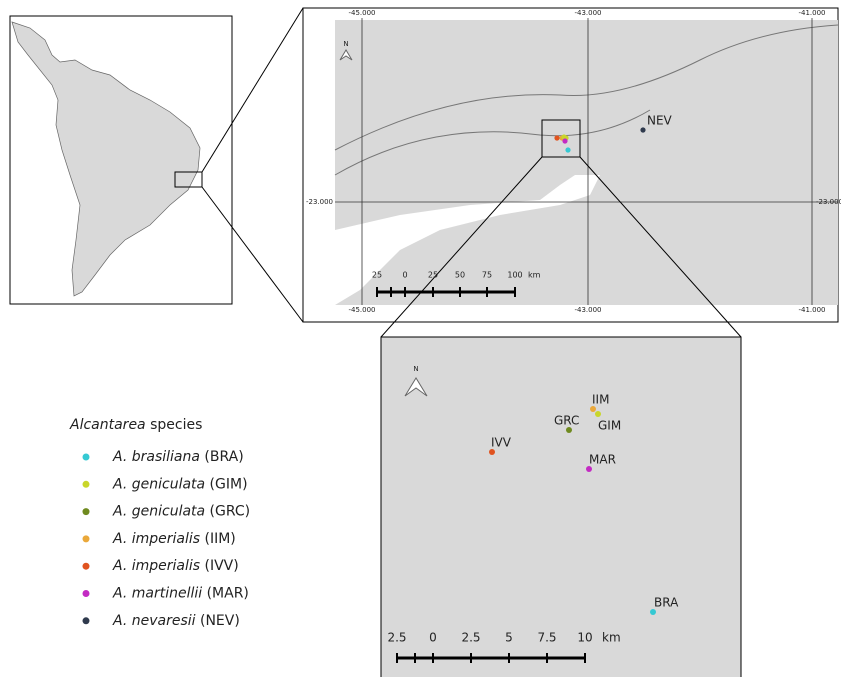 The height and width of the screenshot is (677, 841). Describe the element at coordinates (514, 275) in the screenshot. I see `scale-label: 100` at that location.